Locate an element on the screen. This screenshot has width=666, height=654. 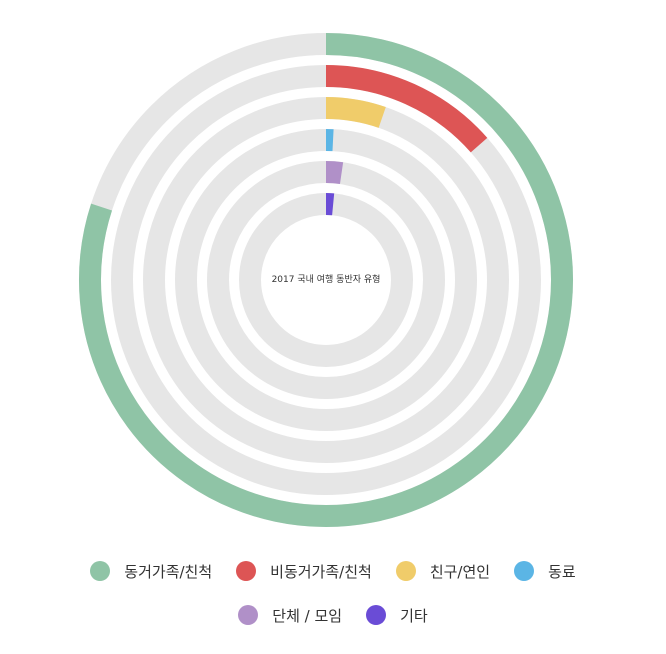
legend-row-1: 동거가족/친척 비동거가족/친척 친구/연인 동료 is located at coordinates (333, 571).